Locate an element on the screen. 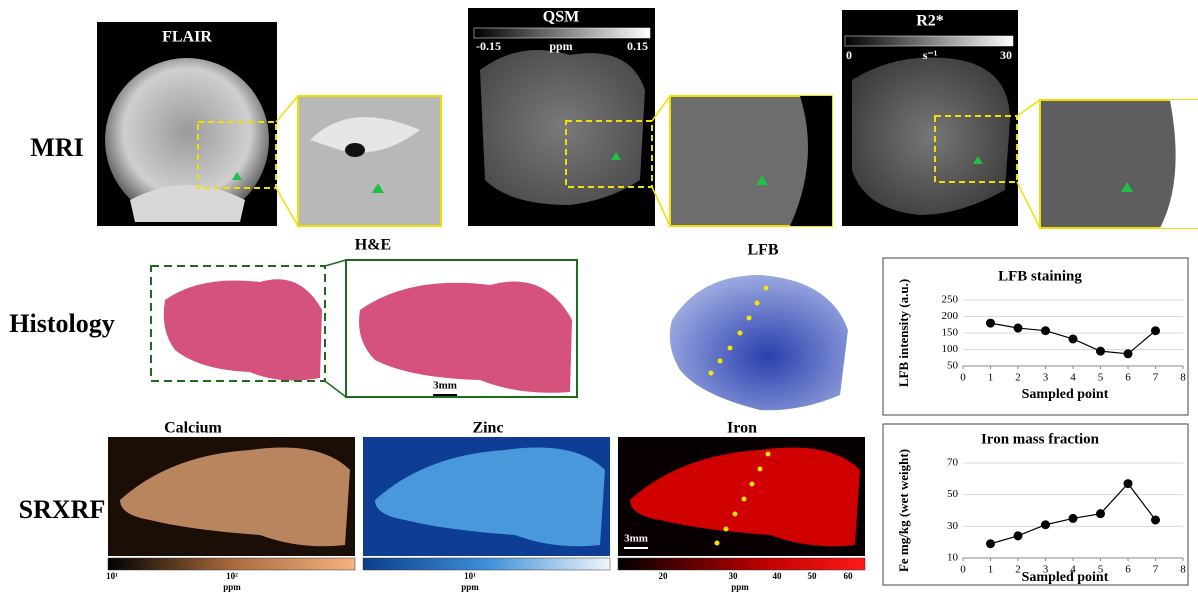 The width and height of the screenshot is (1198, 594). panel-title: LFB is located at coordinates (762, 250).